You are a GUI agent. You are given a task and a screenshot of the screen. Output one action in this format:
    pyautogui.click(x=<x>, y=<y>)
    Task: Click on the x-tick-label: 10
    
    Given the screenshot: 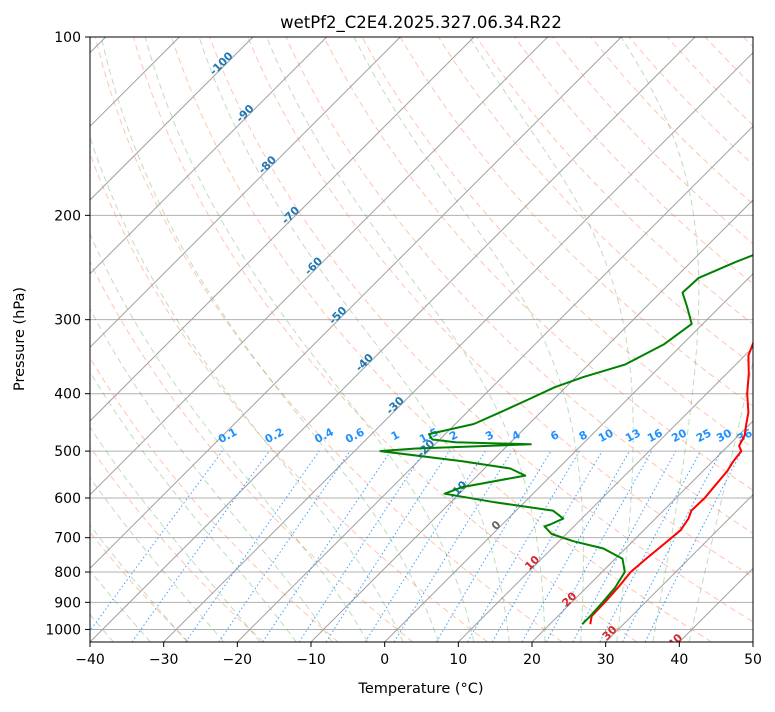 What is the action you would take?
    pyautogui.click(x=458, y=660)
    